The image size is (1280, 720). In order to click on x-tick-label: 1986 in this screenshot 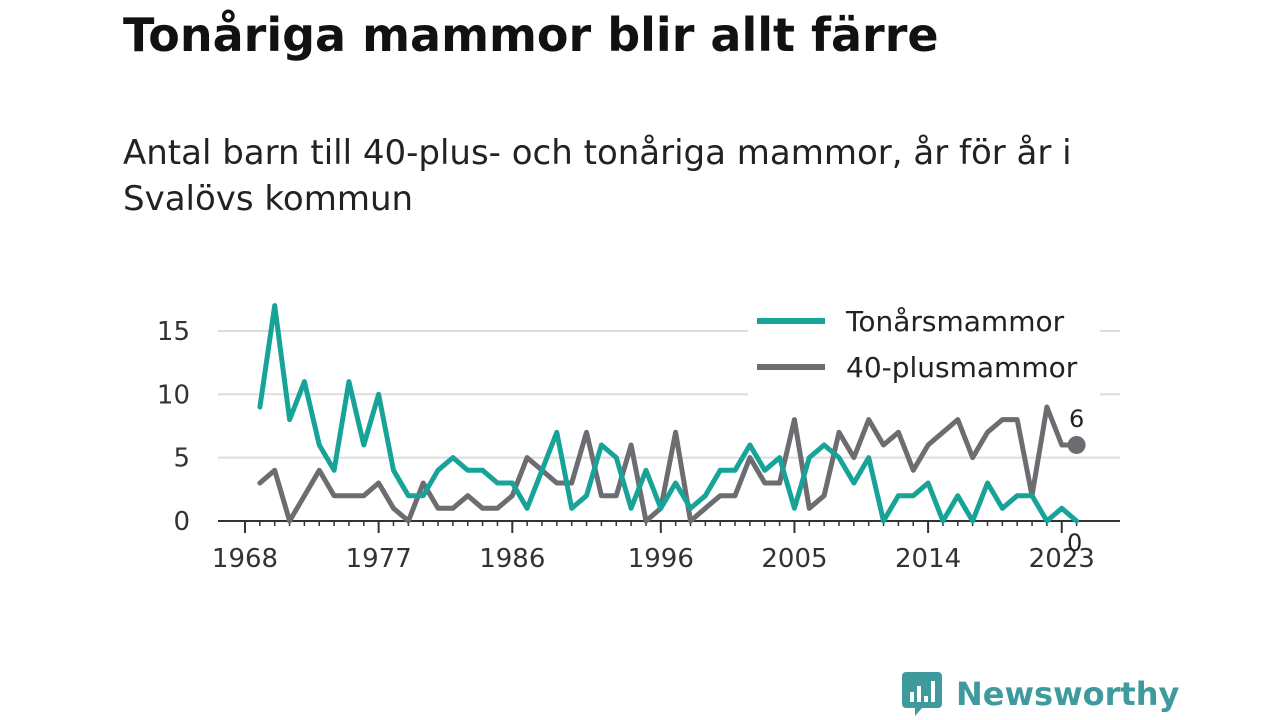, I will do `click(512, 559)`.